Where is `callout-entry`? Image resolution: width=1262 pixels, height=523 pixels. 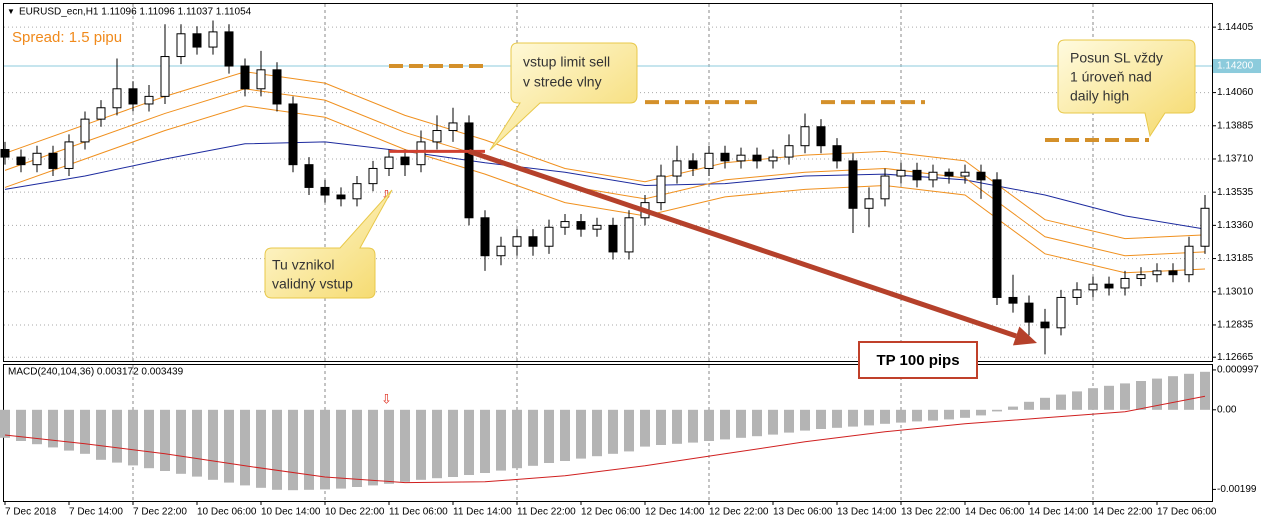
callout-entry is located at coordinates (563, 96).